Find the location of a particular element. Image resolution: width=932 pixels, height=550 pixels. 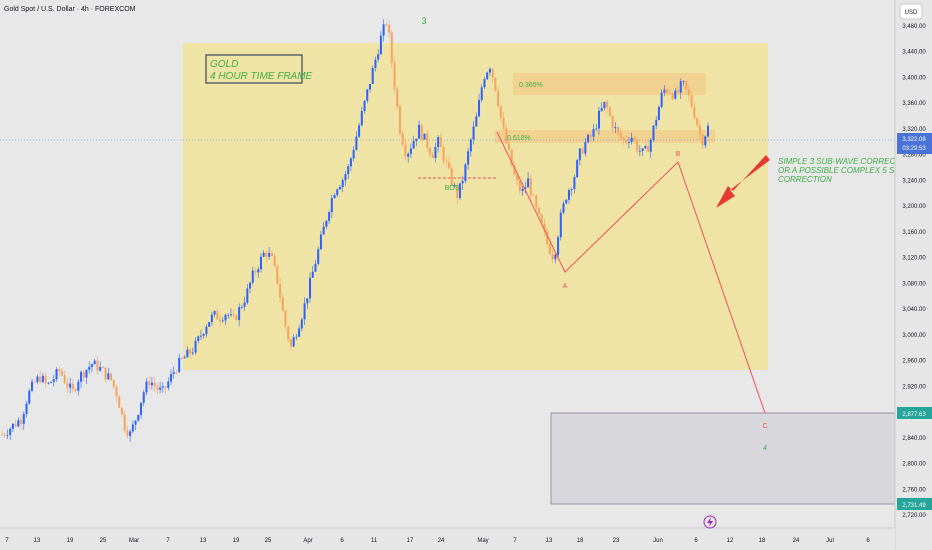

price-tick-label: 3,480.00 is located at coordinates (914, 27).